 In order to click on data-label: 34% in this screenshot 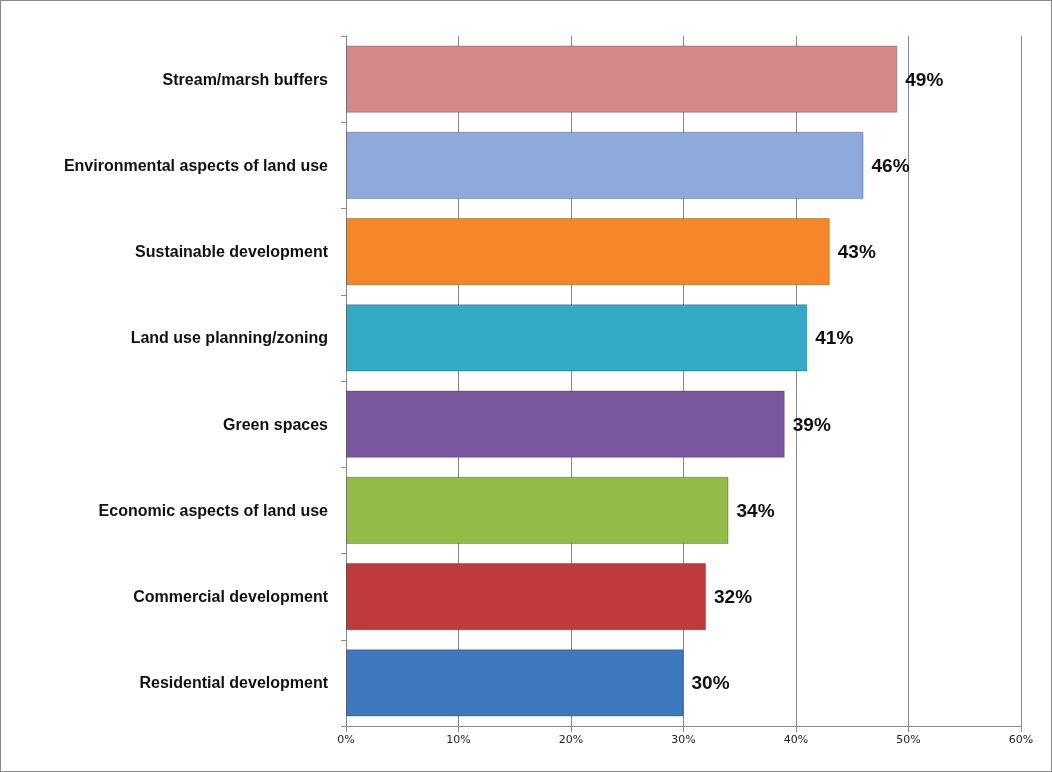, I will do `click(755, 510)`.